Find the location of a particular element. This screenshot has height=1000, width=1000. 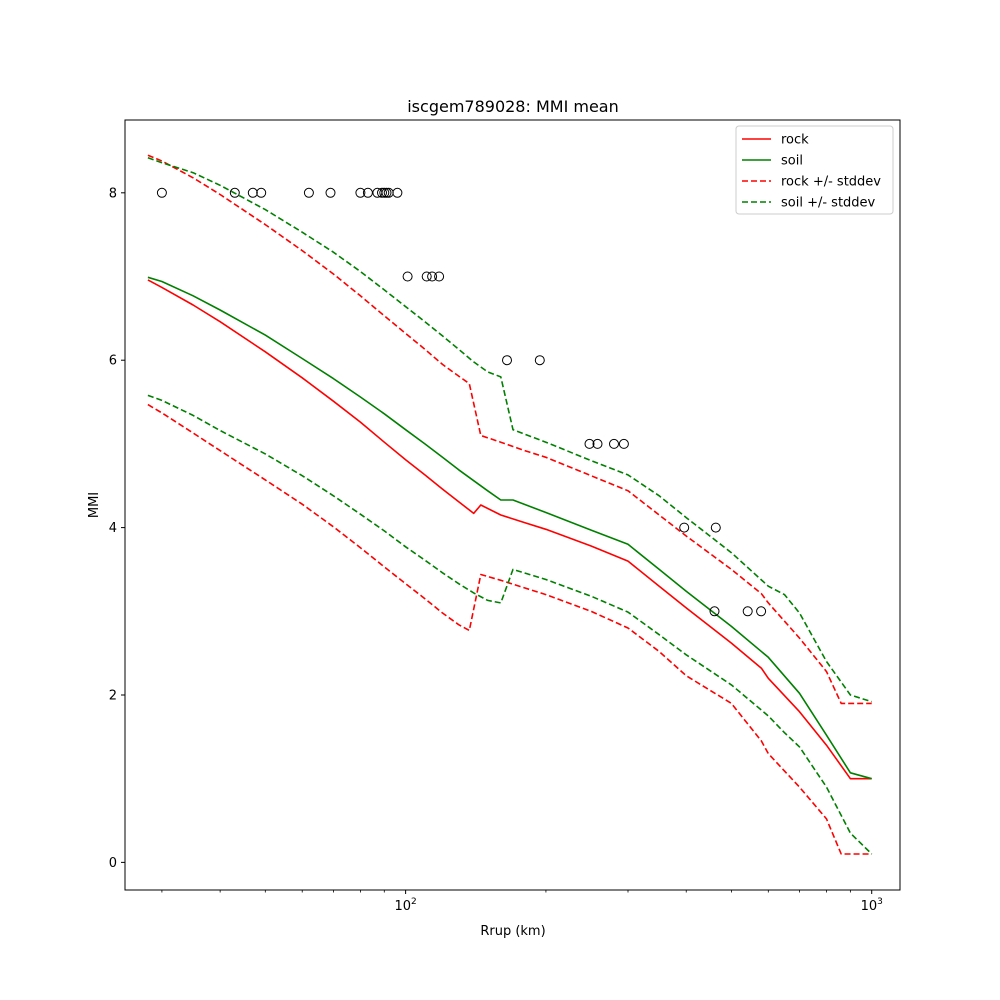

y-tick-label: 0 is located at coordinates (113, 863).